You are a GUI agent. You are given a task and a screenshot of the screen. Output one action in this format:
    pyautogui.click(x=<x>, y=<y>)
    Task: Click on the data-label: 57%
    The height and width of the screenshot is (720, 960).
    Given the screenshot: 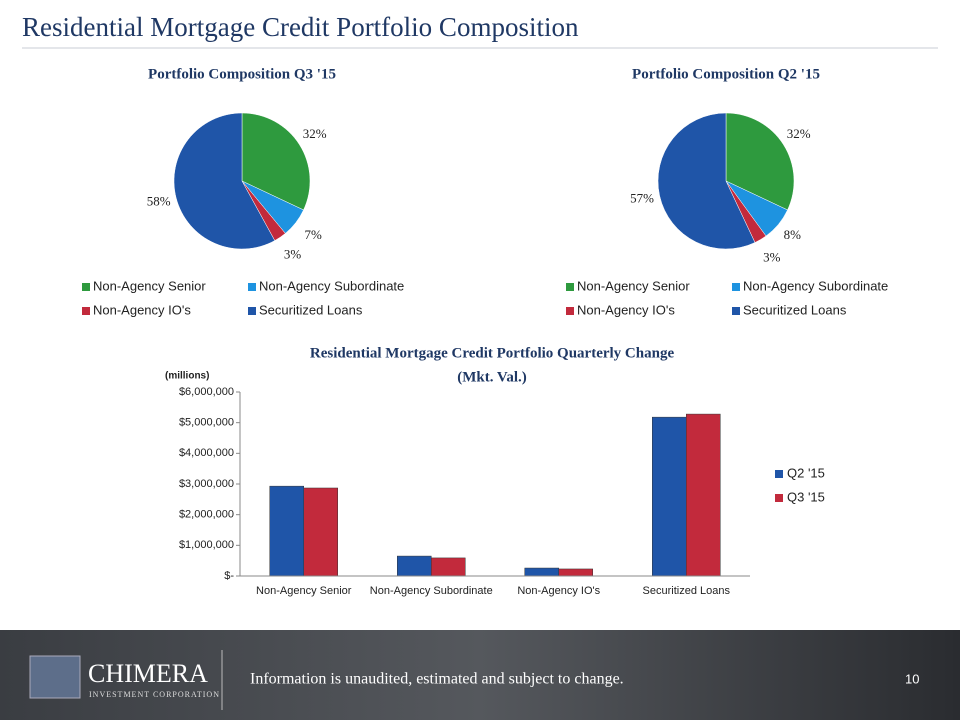 What is the action you would take?
    pyautogui.click(x=642, y=198)
    